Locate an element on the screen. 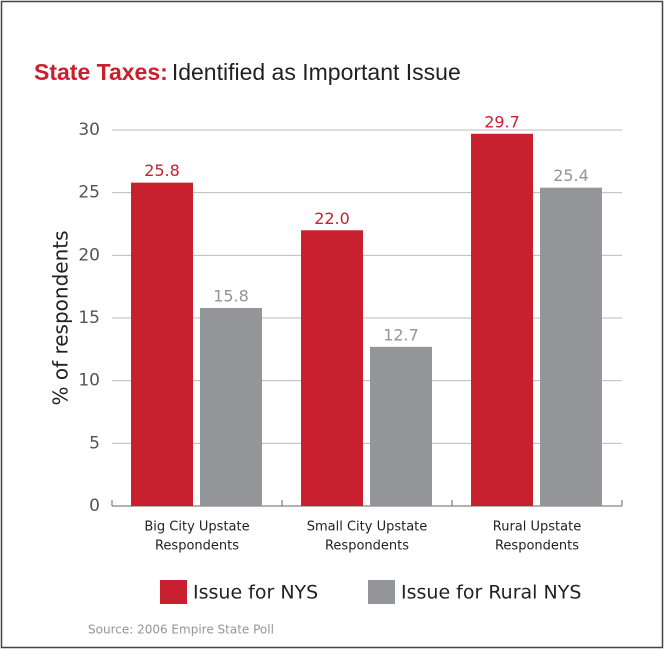 The height and width of the screenshot is (650, 665). y-tick-label: 0 is located at coordinates (94, 506).